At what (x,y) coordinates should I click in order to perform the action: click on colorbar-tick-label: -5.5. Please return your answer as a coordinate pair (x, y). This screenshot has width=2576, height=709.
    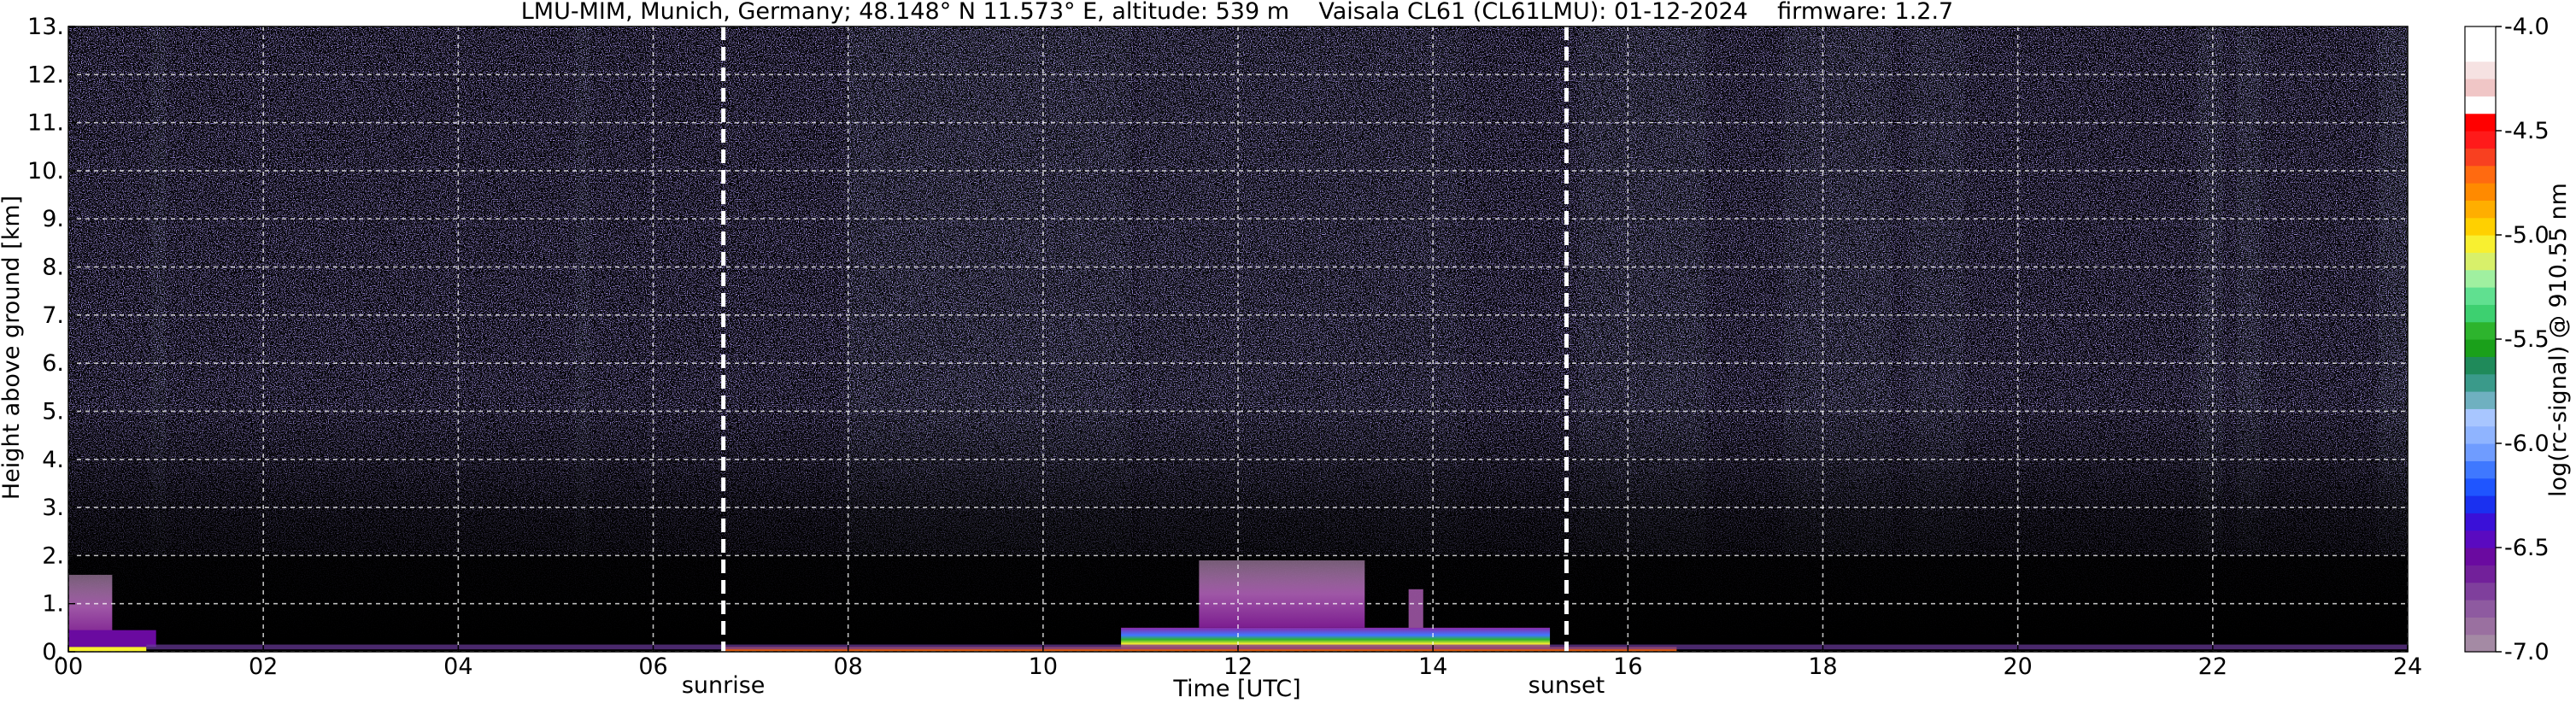
    Looking at the image, I should click on (2527, 339).